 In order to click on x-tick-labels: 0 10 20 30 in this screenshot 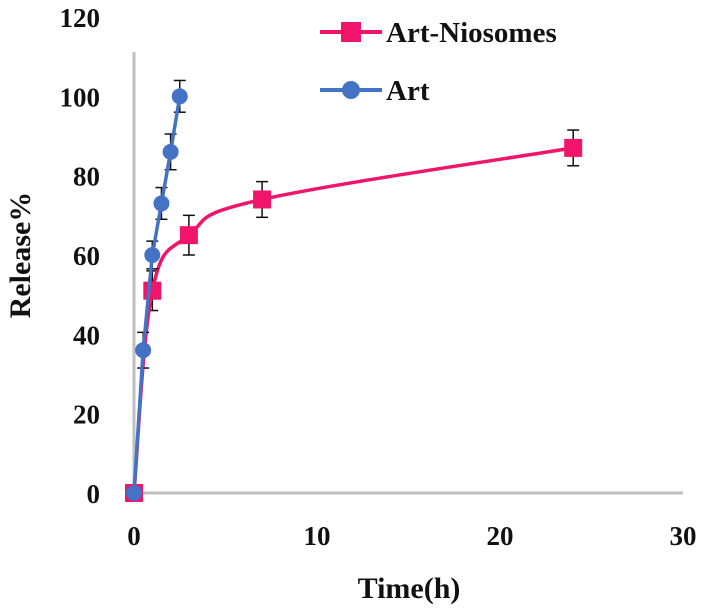, I will do `click(411, 536)`.